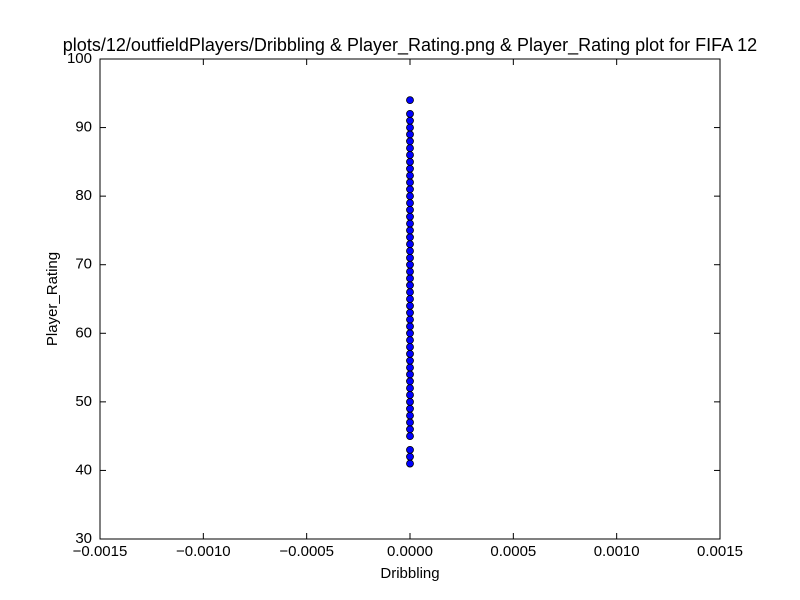 This screenshot has width=800, height=600. I want to click on y-tick-label: 50, so click(83, 401).